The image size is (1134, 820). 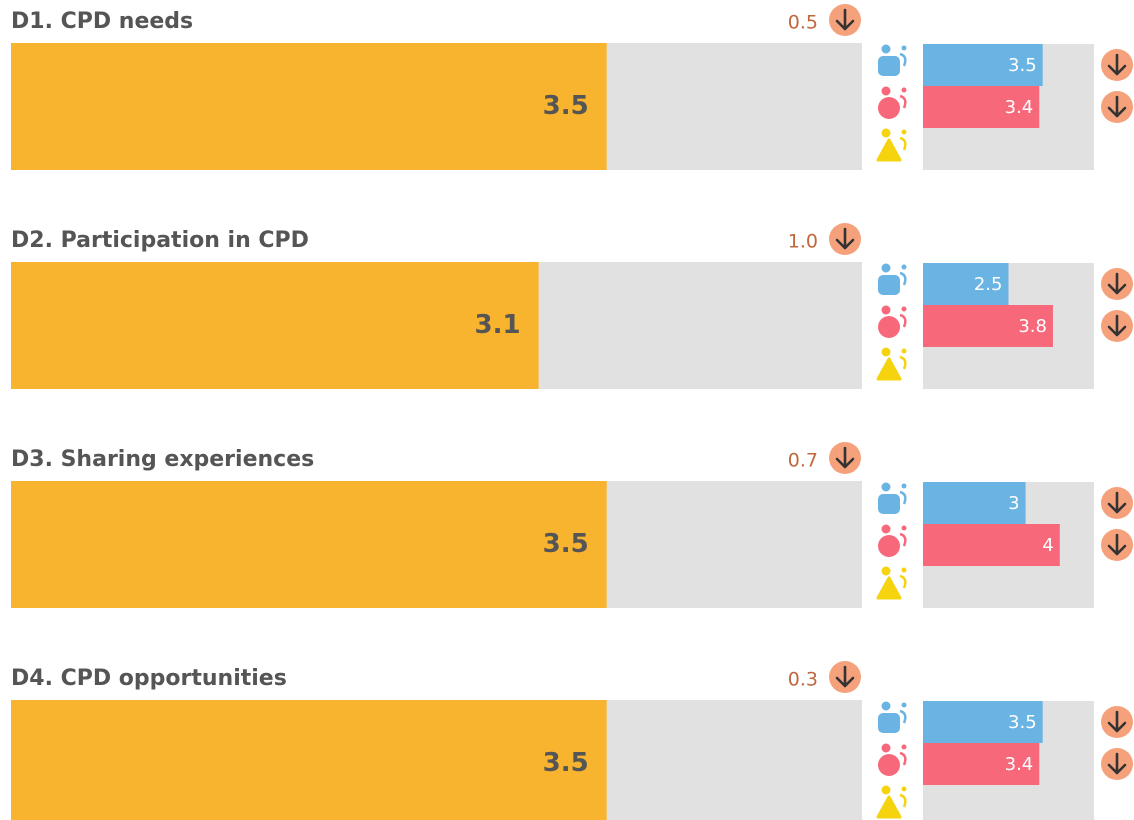 What do you see at coordinates (1047, 545) in the screenshot?
I see `group-value-label: 4` at bounding box center [1047, 545].